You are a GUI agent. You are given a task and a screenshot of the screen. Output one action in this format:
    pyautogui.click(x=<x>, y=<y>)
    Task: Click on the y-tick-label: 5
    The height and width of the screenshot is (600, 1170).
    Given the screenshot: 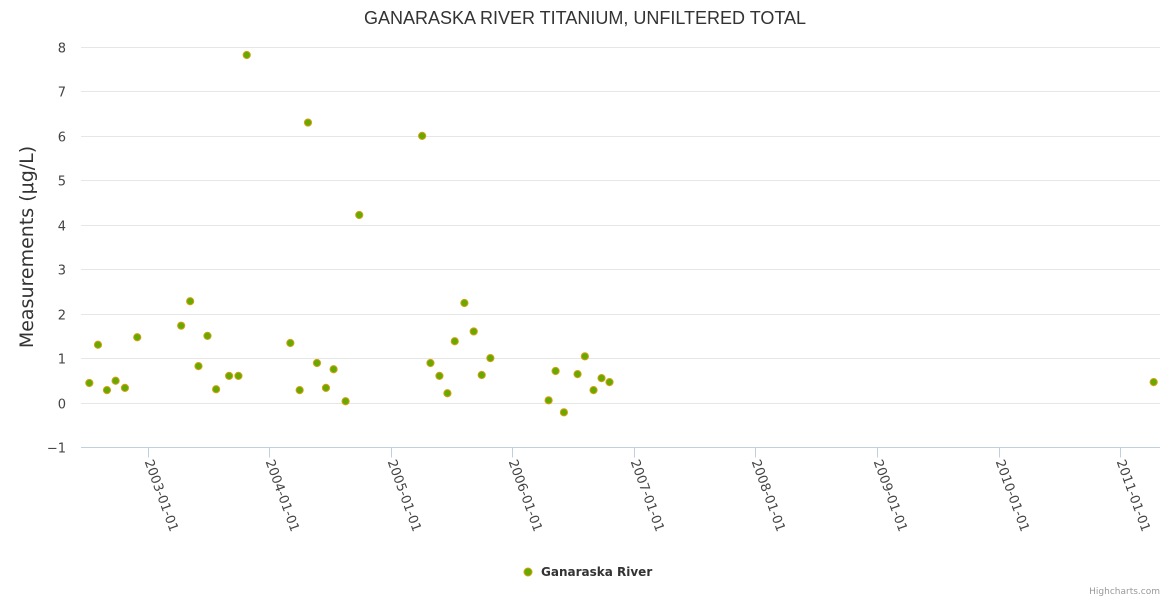 What is the action you would take?
    pyautogui.click(x=62, y=182)
    